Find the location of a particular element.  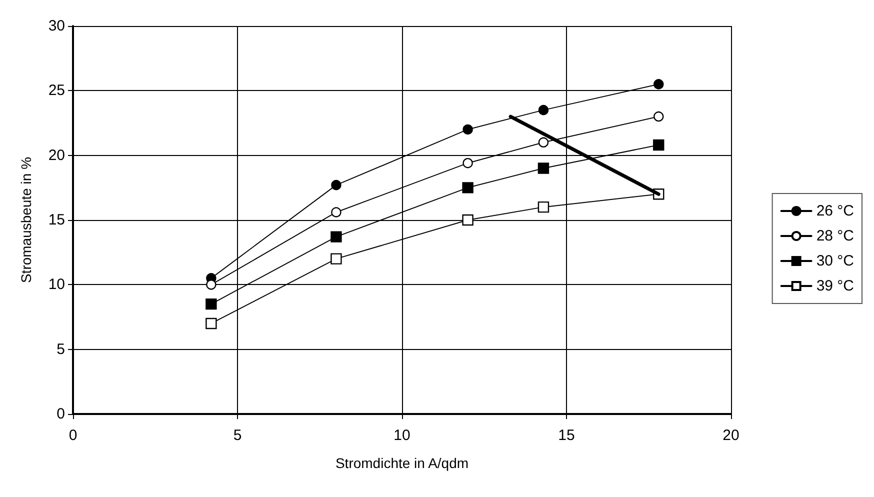

x-axis-title: Stromdichte in A/qdm is located at coordinates (402, 463).